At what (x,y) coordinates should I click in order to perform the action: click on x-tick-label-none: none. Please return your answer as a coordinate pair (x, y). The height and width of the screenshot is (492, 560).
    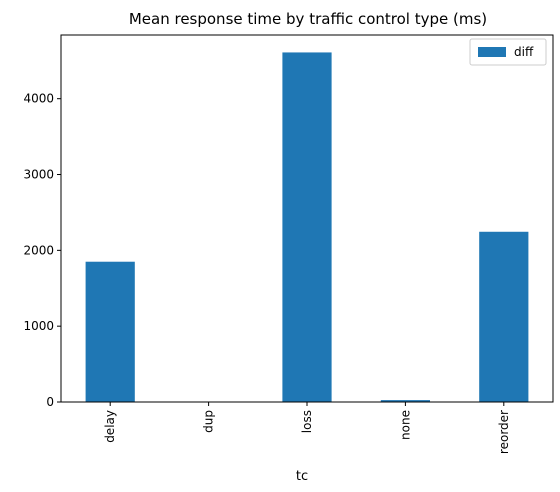
    Looking at the image, I should click on (405, 425).